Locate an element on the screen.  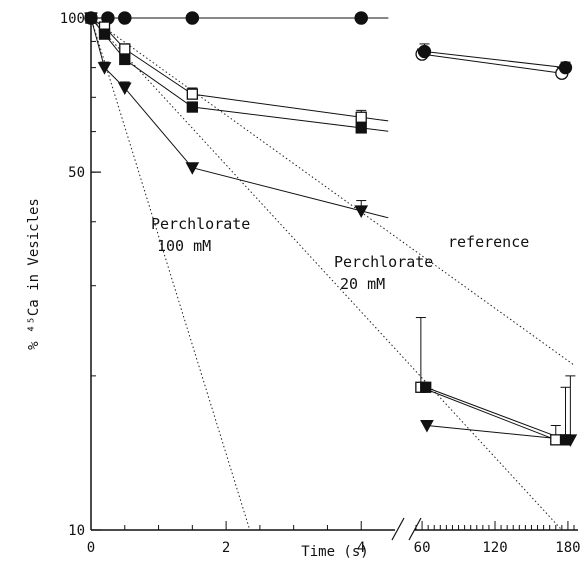
reference-line-label: 100 mM is located at coordinates (184, 246).